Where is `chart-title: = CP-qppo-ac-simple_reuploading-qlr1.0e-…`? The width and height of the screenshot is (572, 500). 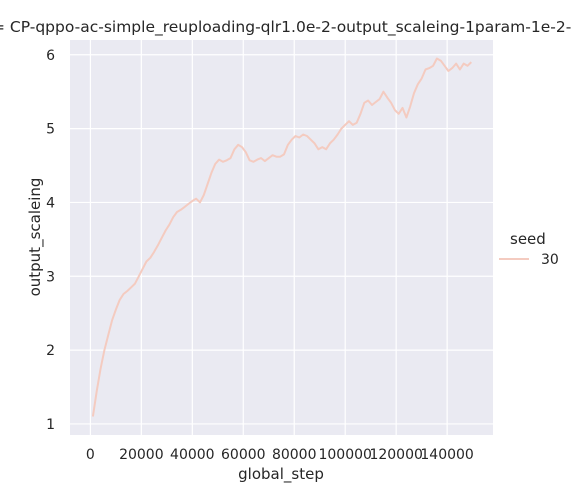
chart-title: = CP-qppo-ac-simple_reuploading-qlr1.0e-… is located at coordinates (286, 27).